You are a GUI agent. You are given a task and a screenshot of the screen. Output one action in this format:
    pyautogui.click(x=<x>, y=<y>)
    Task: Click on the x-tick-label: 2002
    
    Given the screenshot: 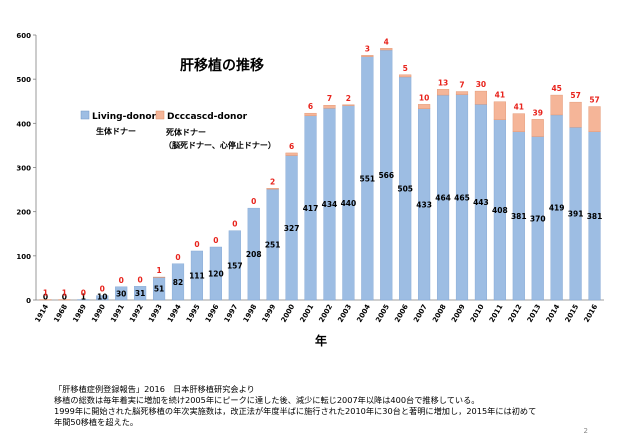 What is the action you would take?
    pyautogui.click(x=326, y=313)
    